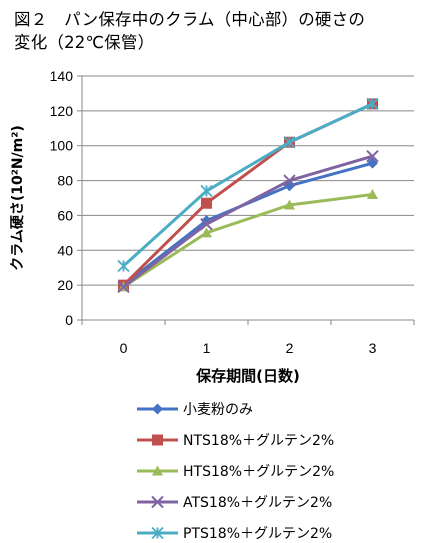  Describe the element at coordinates (207, 348) in the screenshot. I see `x-tick-label-1: 1` at that location.